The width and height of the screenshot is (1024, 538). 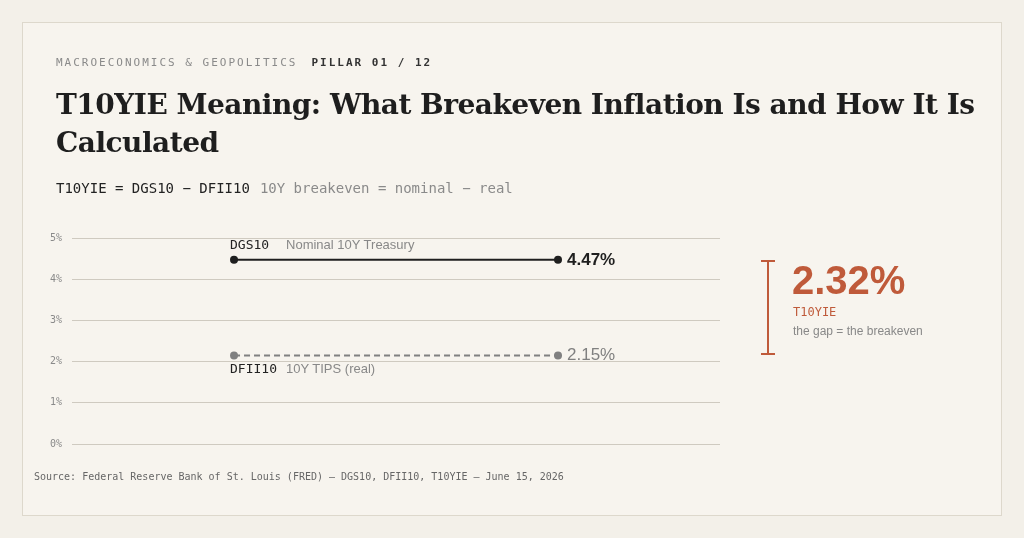 What do you see at coordinates (372, 62) in the screenshot?
I see `text: PILLAR 01 / 12` at bounding box center [372, 62].